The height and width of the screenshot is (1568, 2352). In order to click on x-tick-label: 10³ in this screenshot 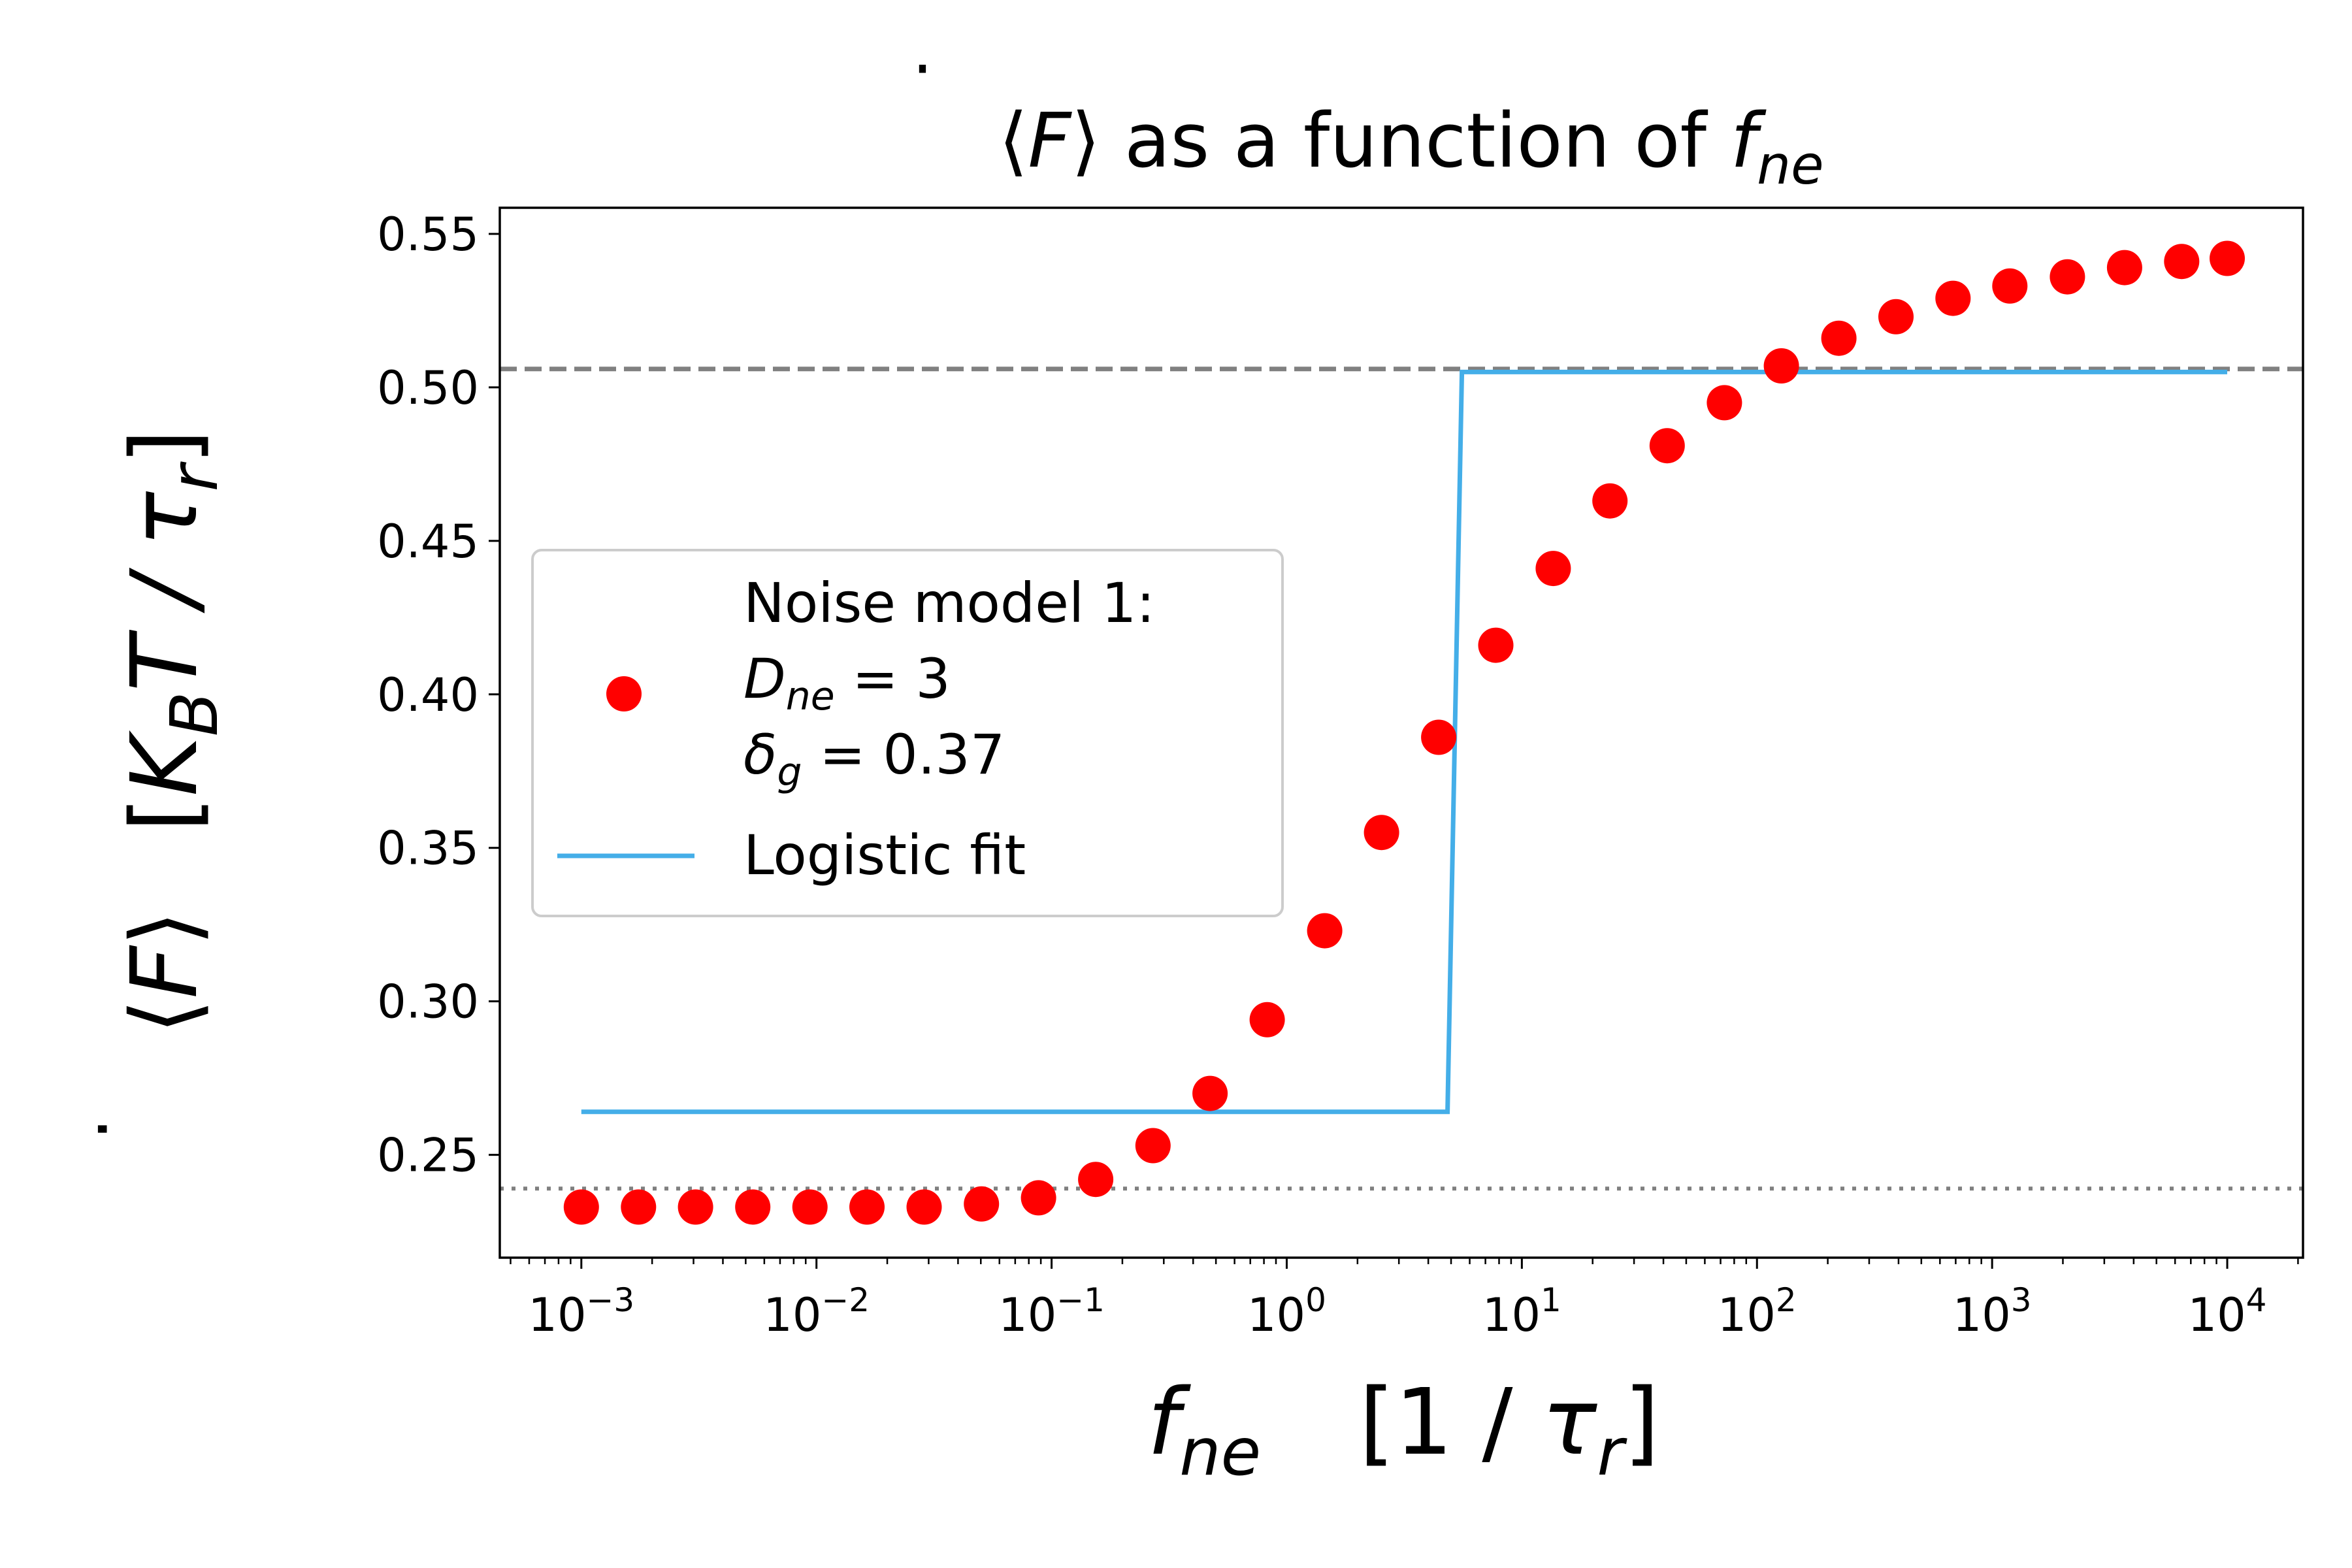, I will do `click(1992, 1311)`.